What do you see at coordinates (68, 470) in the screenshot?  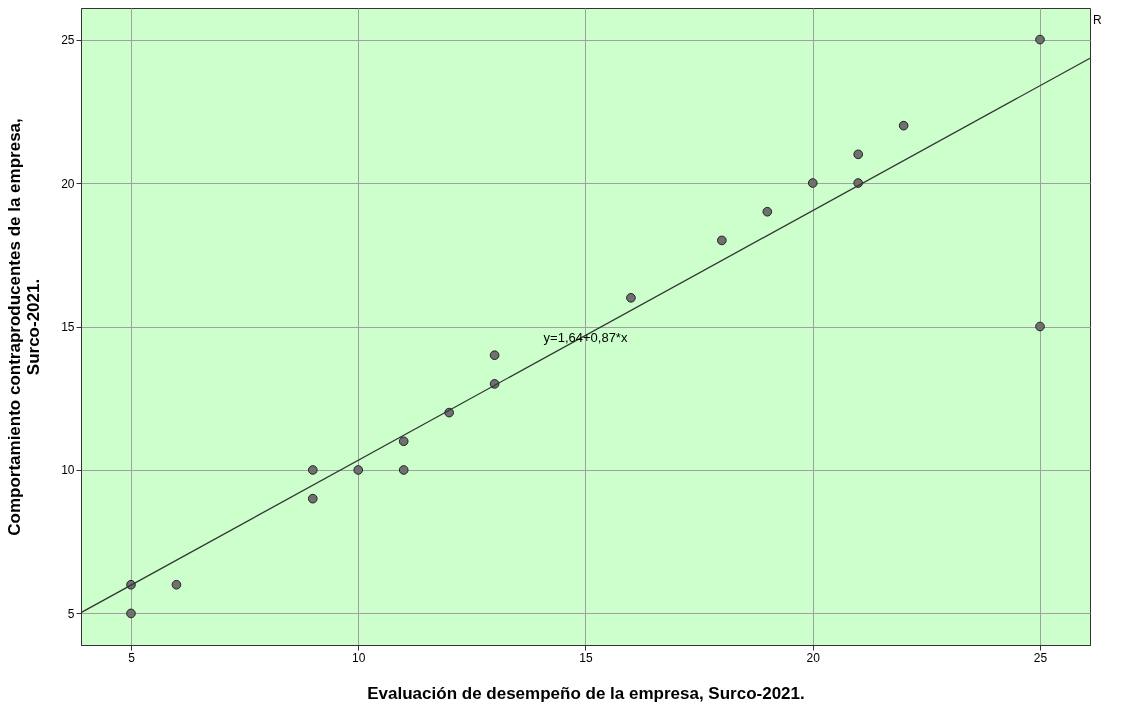 I see `y-tick-label: 10` at bounding box center [68, 470].